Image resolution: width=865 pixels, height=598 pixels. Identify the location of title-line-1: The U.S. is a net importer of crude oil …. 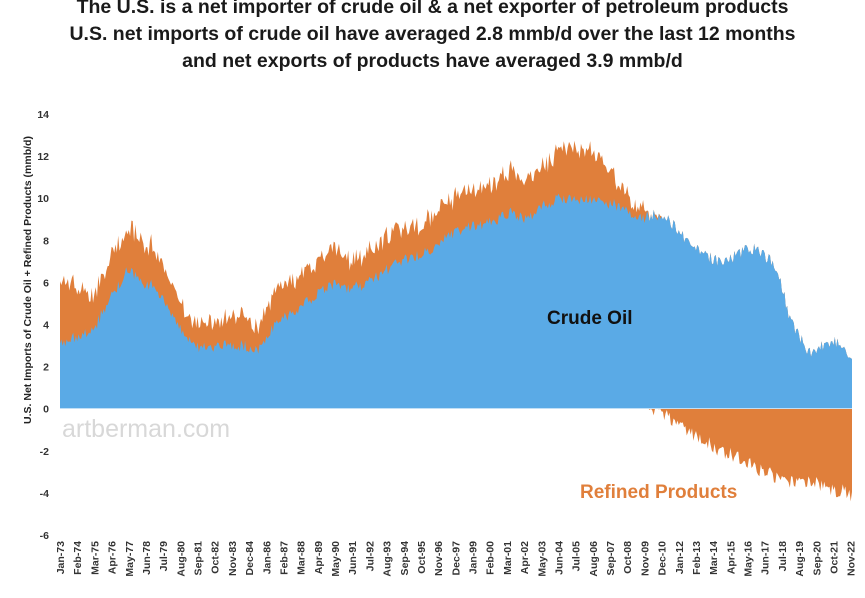
(432, 9).